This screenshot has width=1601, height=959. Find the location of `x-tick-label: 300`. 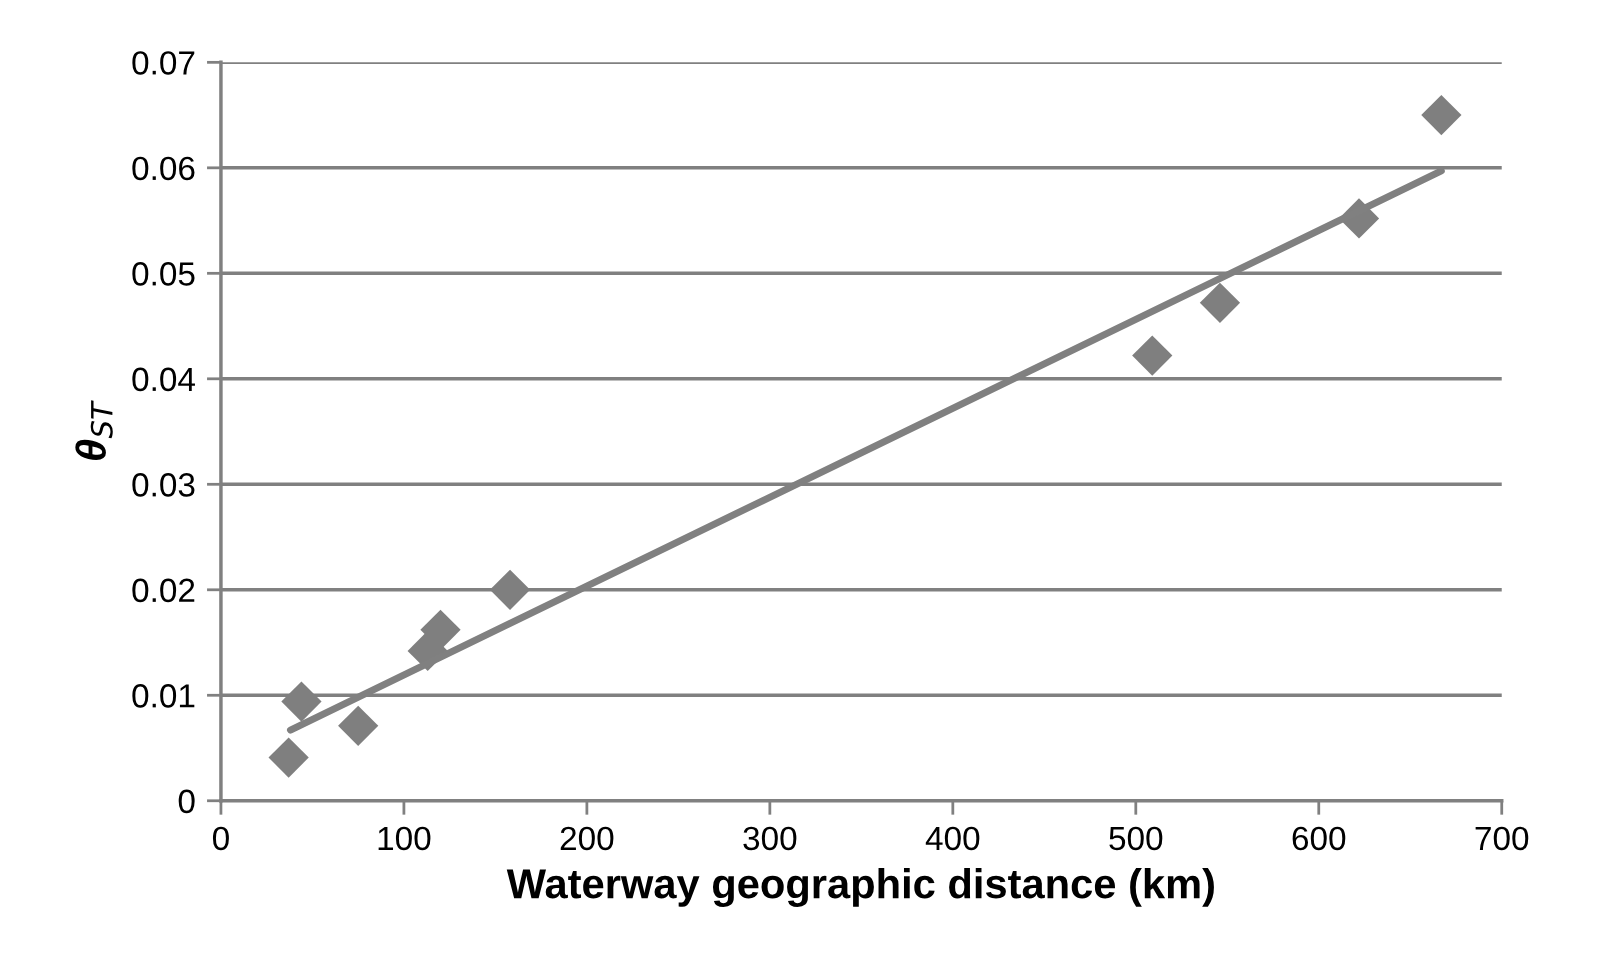

x-tick-label: 300 is located at coordinates (770, 838).